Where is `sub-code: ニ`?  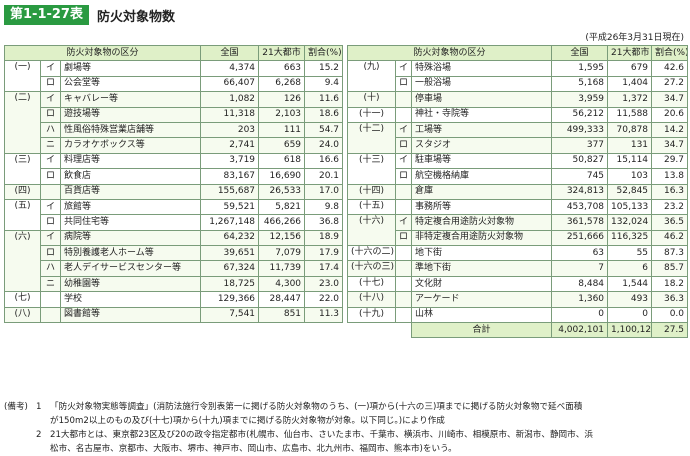 sub-code: ニ is located at coordinates (50, 145).